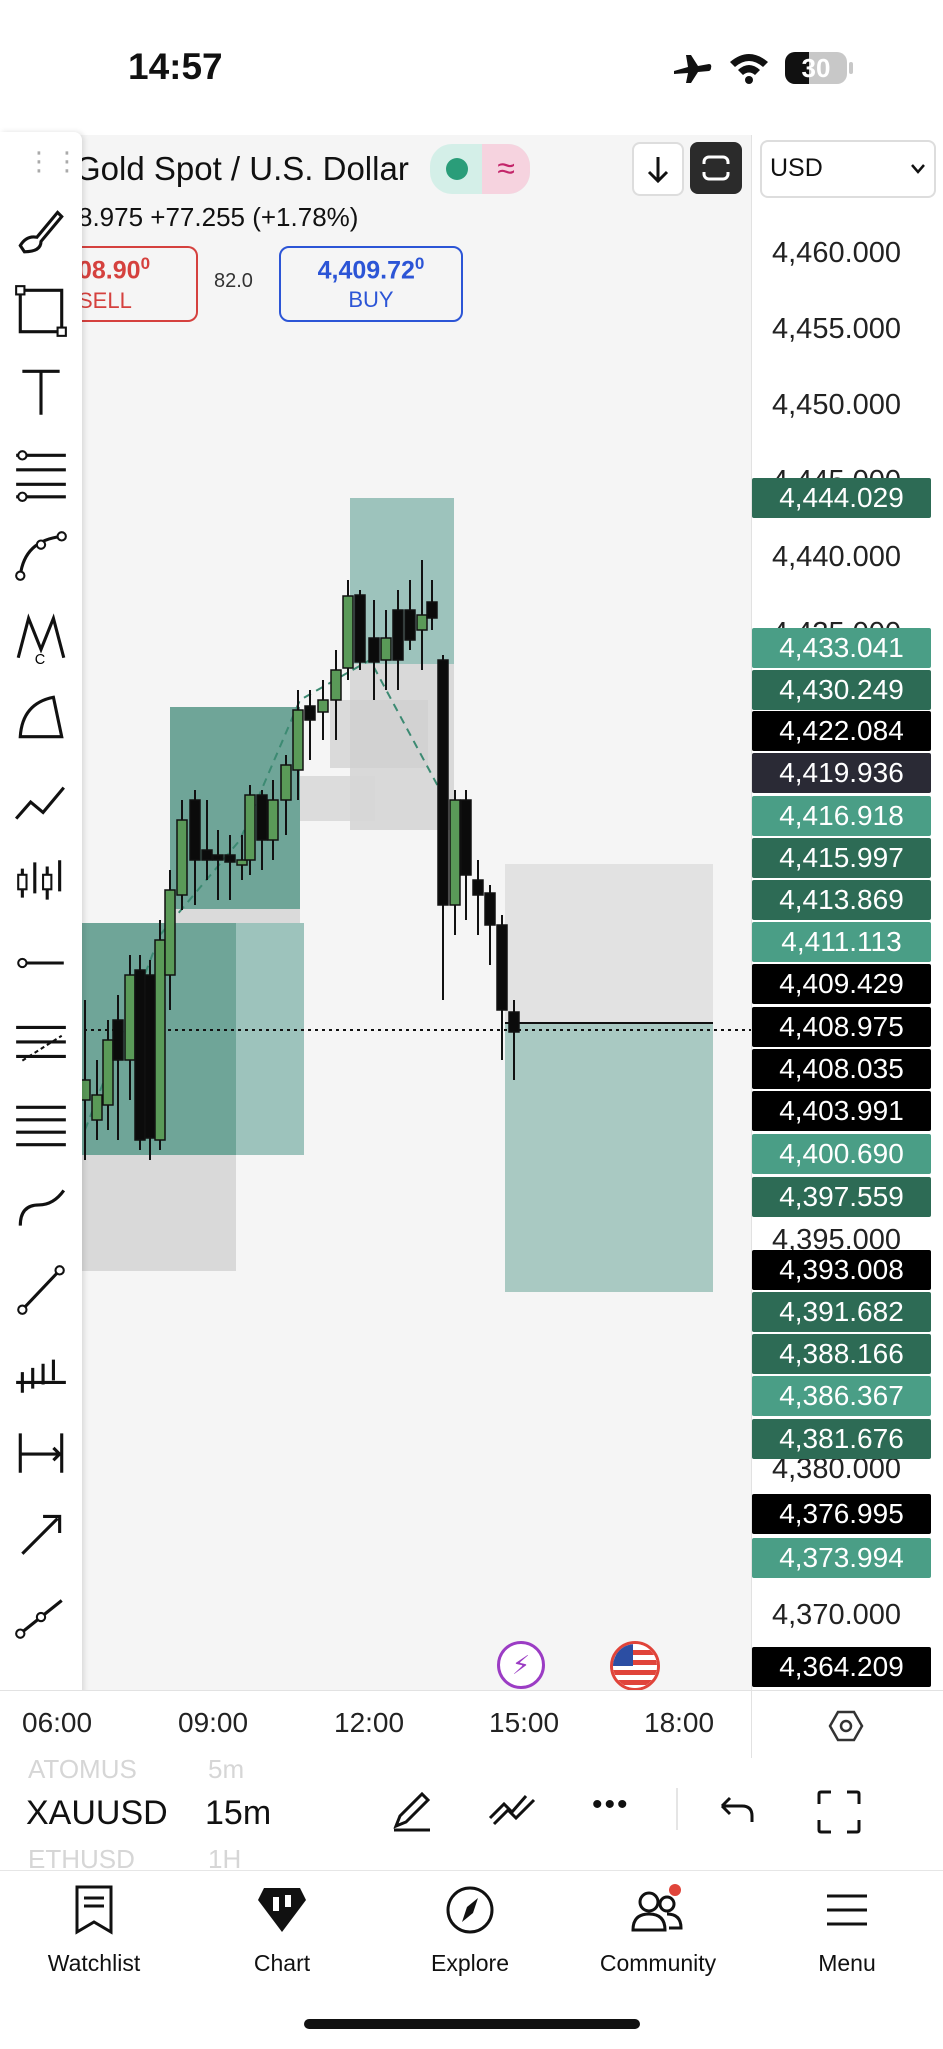  Describe the element at coordinates (749, 69) in the screenshot. I see `wifi-icon` at that location.